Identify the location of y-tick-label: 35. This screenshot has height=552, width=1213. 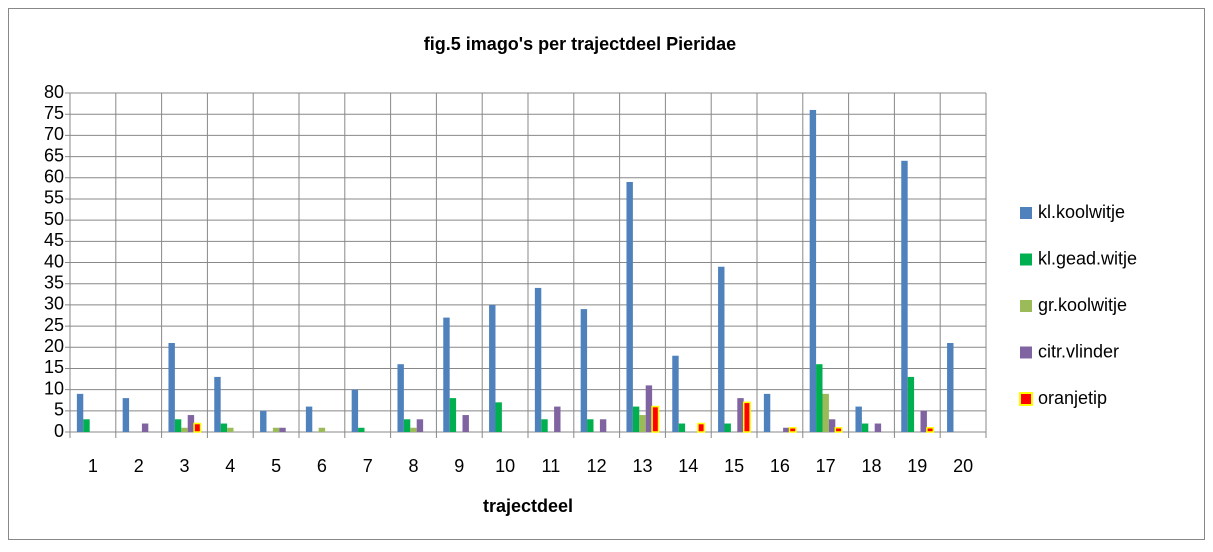
(54, 282).